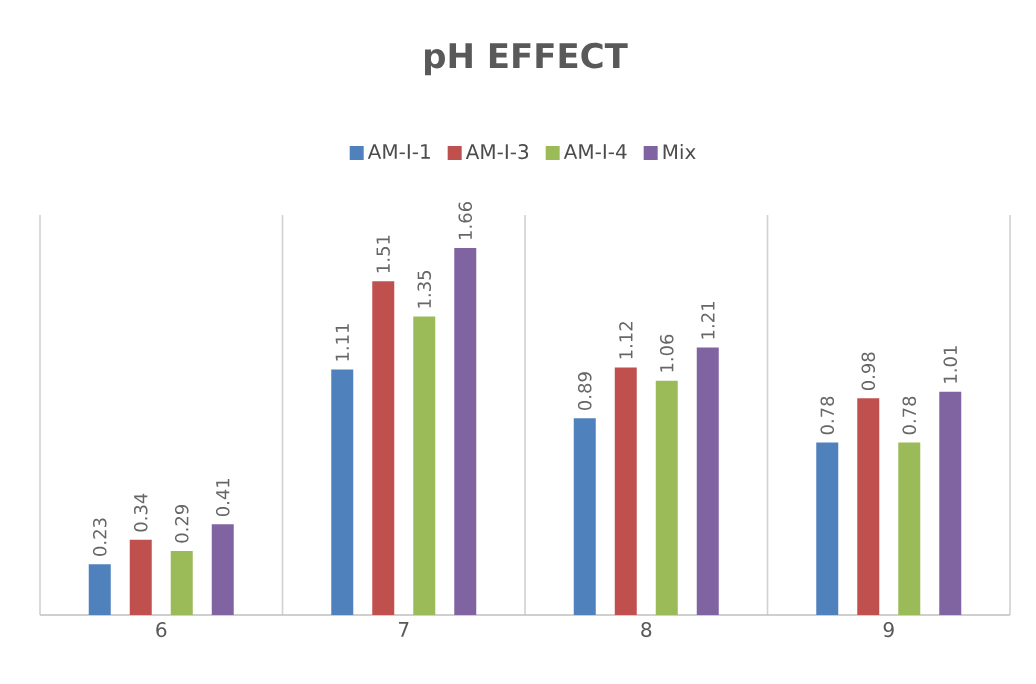 The image size is (1036, 684). Describe the element at coordinates (404, 629) in the screenshot. I see `x-tick-label: 7` at that location.